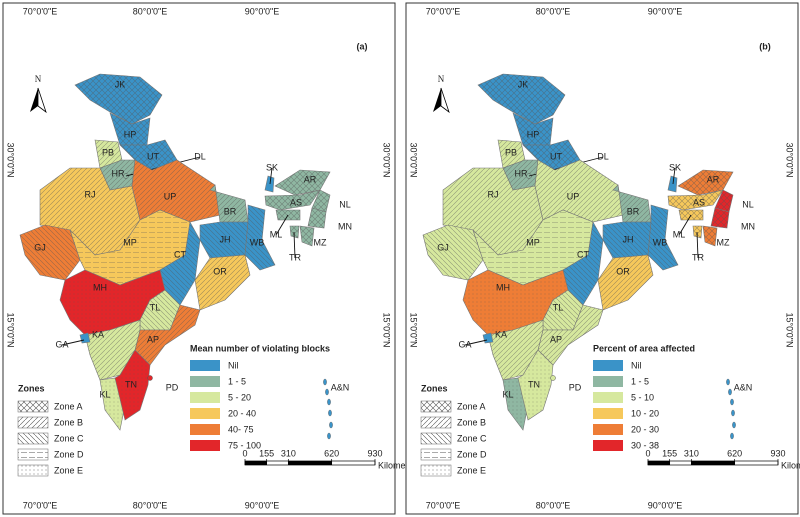  Describe the element at coordinates (40, 11) in the screenshot. I see `longitude-label: 70°0'0"E` at that location.